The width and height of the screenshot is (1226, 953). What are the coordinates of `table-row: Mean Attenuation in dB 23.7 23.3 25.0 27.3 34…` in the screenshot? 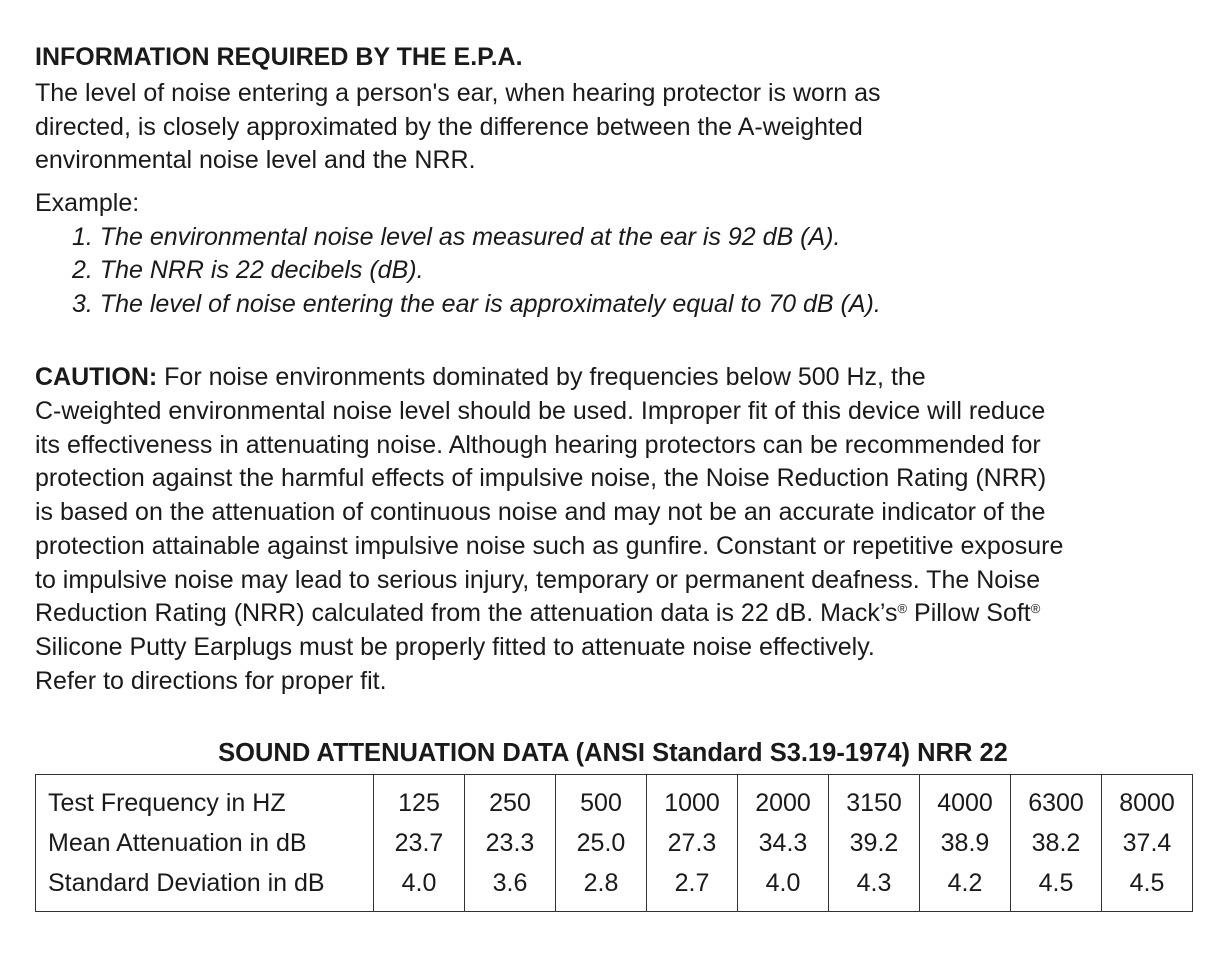 It's located at (614, 843).